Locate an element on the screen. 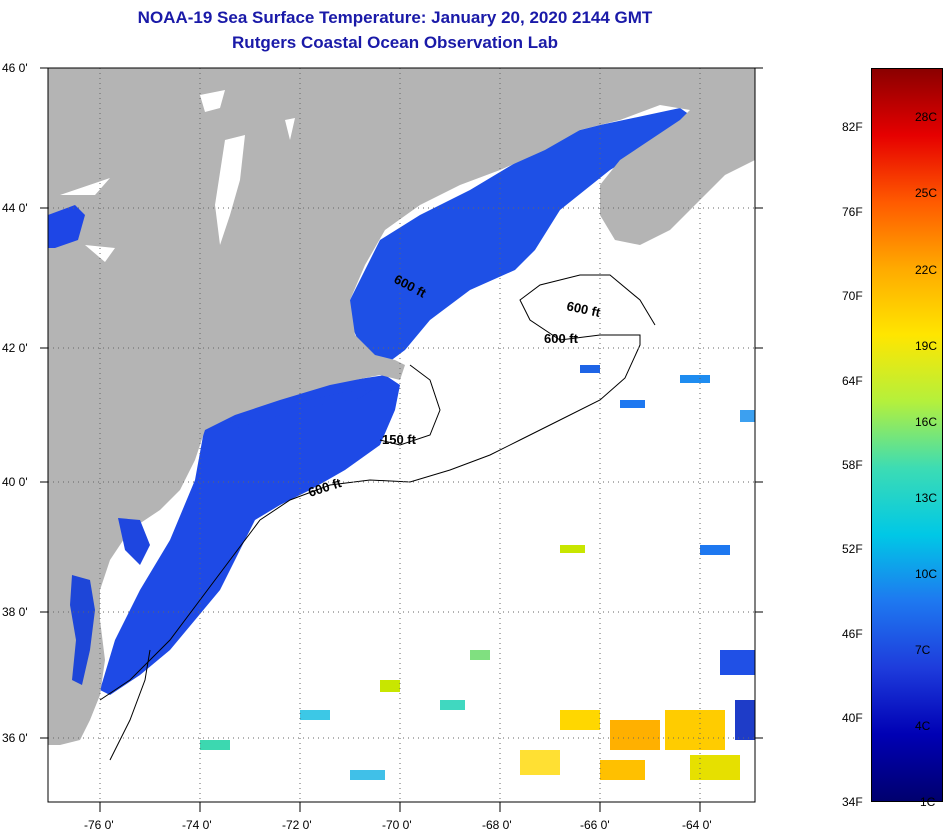  lon-label-64: -64 0' is located at coordinates (697, 825).